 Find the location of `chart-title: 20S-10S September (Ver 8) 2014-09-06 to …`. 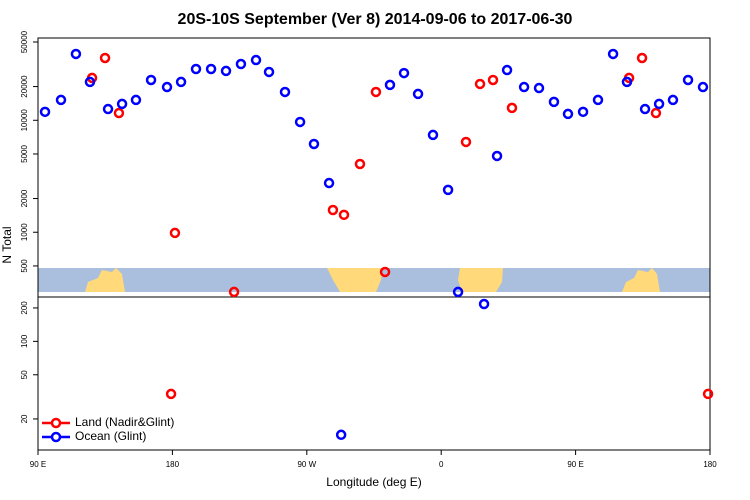

chart-title: 20S-10S September (Ver 8) 2014-09-06 to … is located at coordinates (375, 19).